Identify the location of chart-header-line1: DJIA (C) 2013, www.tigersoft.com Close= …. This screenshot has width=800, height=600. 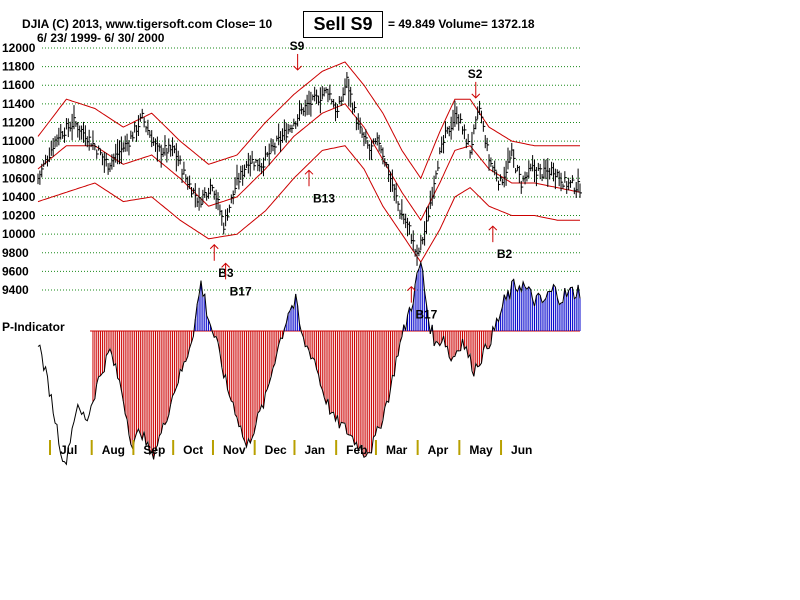
(147, 24).